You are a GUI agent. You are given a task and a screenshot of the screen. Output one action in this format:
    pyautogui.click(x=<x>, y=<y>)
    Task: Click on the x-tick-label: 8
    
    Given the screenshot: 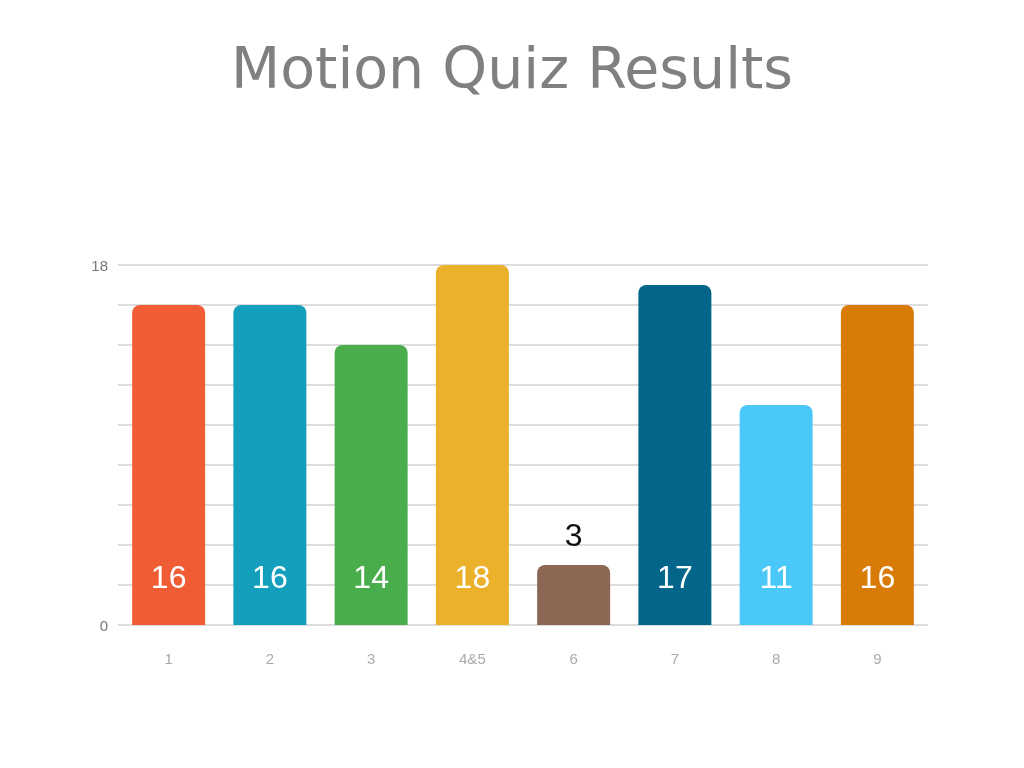 What is the action you would take?
    pyautogui.click(x=776, y=658)
    